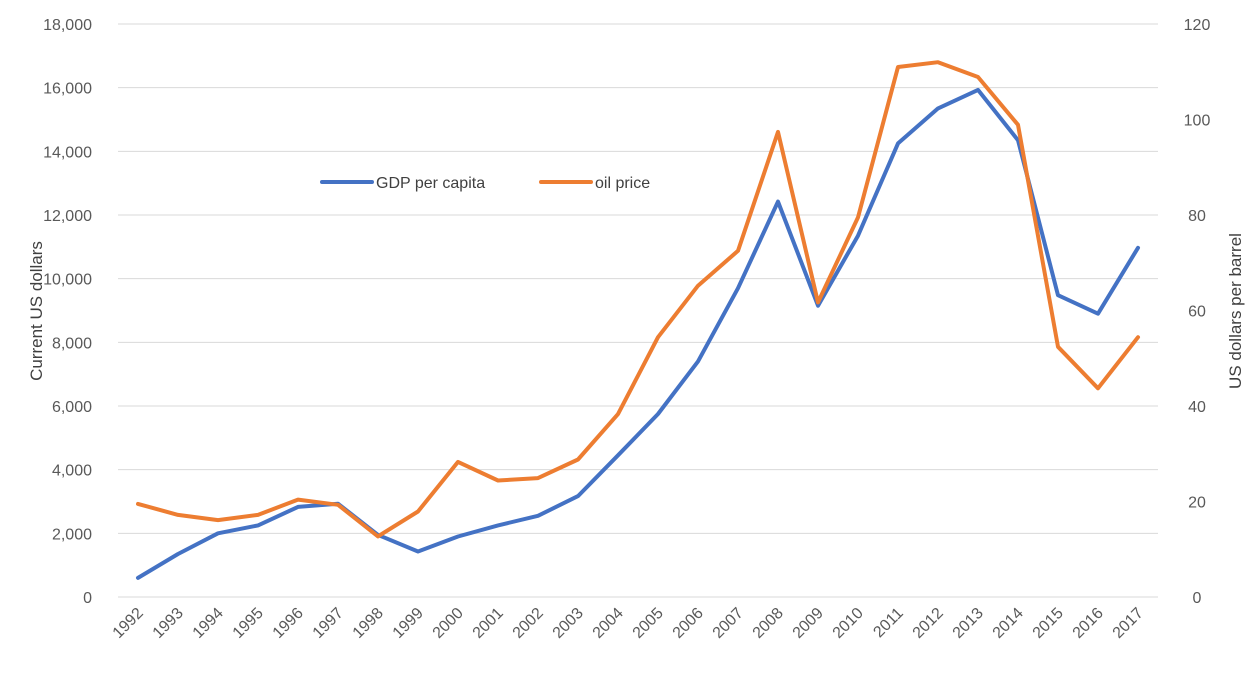  I want to click on x-tick-label: 1992, so click(128, 623).